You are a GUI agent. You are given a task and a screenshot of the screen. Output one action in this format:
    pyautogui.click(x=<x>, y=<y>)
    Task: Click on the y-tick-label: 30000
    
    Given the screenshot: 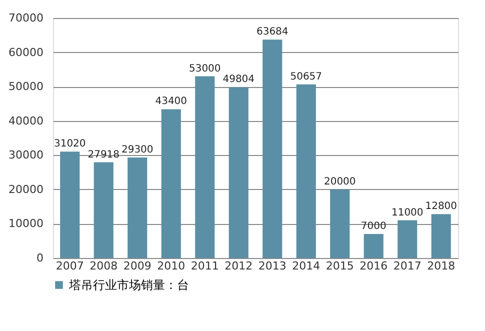 What is the action you would take?
    pyautogui.click(x=26, y=155)
    